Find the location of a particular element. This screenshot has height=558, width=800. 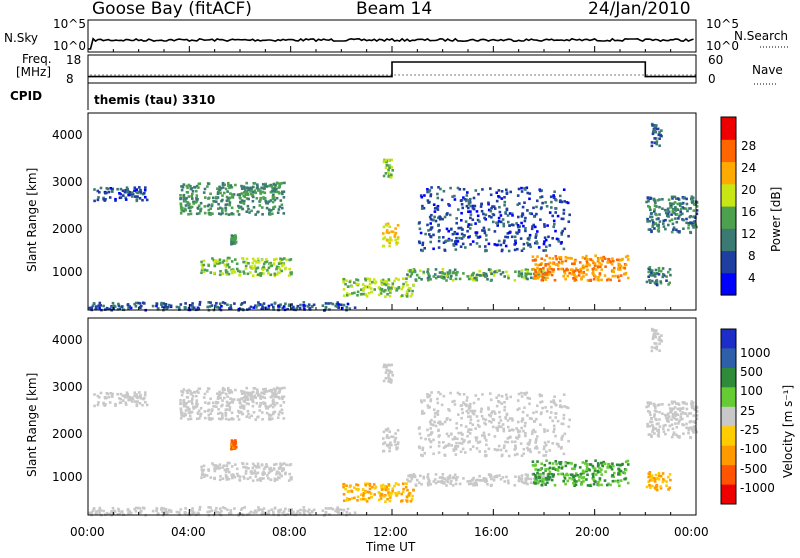

velocity-colorbar-swatch is located at coordinates (728, 358).